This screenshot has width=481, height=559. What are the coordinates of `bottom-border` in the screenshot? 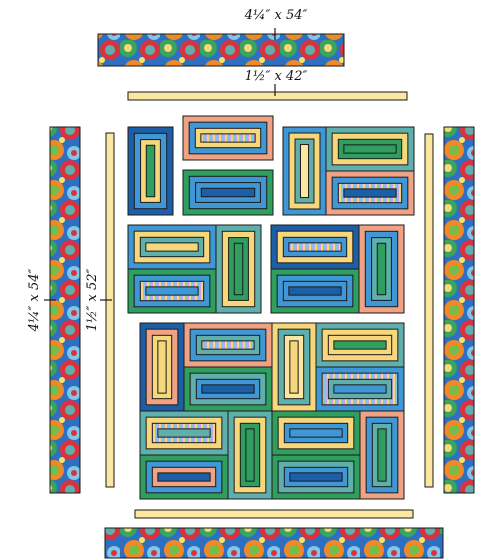 It's located at (274, 543).